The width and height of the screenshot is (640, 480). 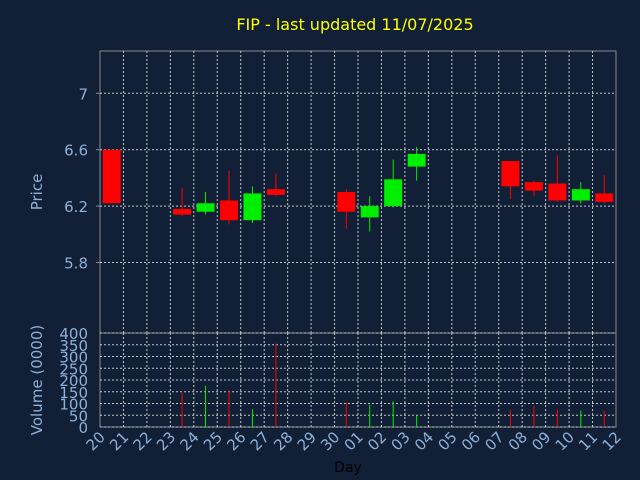 What do you see at coordinates (76, 264) in the screenshot?
I see `price-tick-label: 5.8` at bounding box center [76, 264].